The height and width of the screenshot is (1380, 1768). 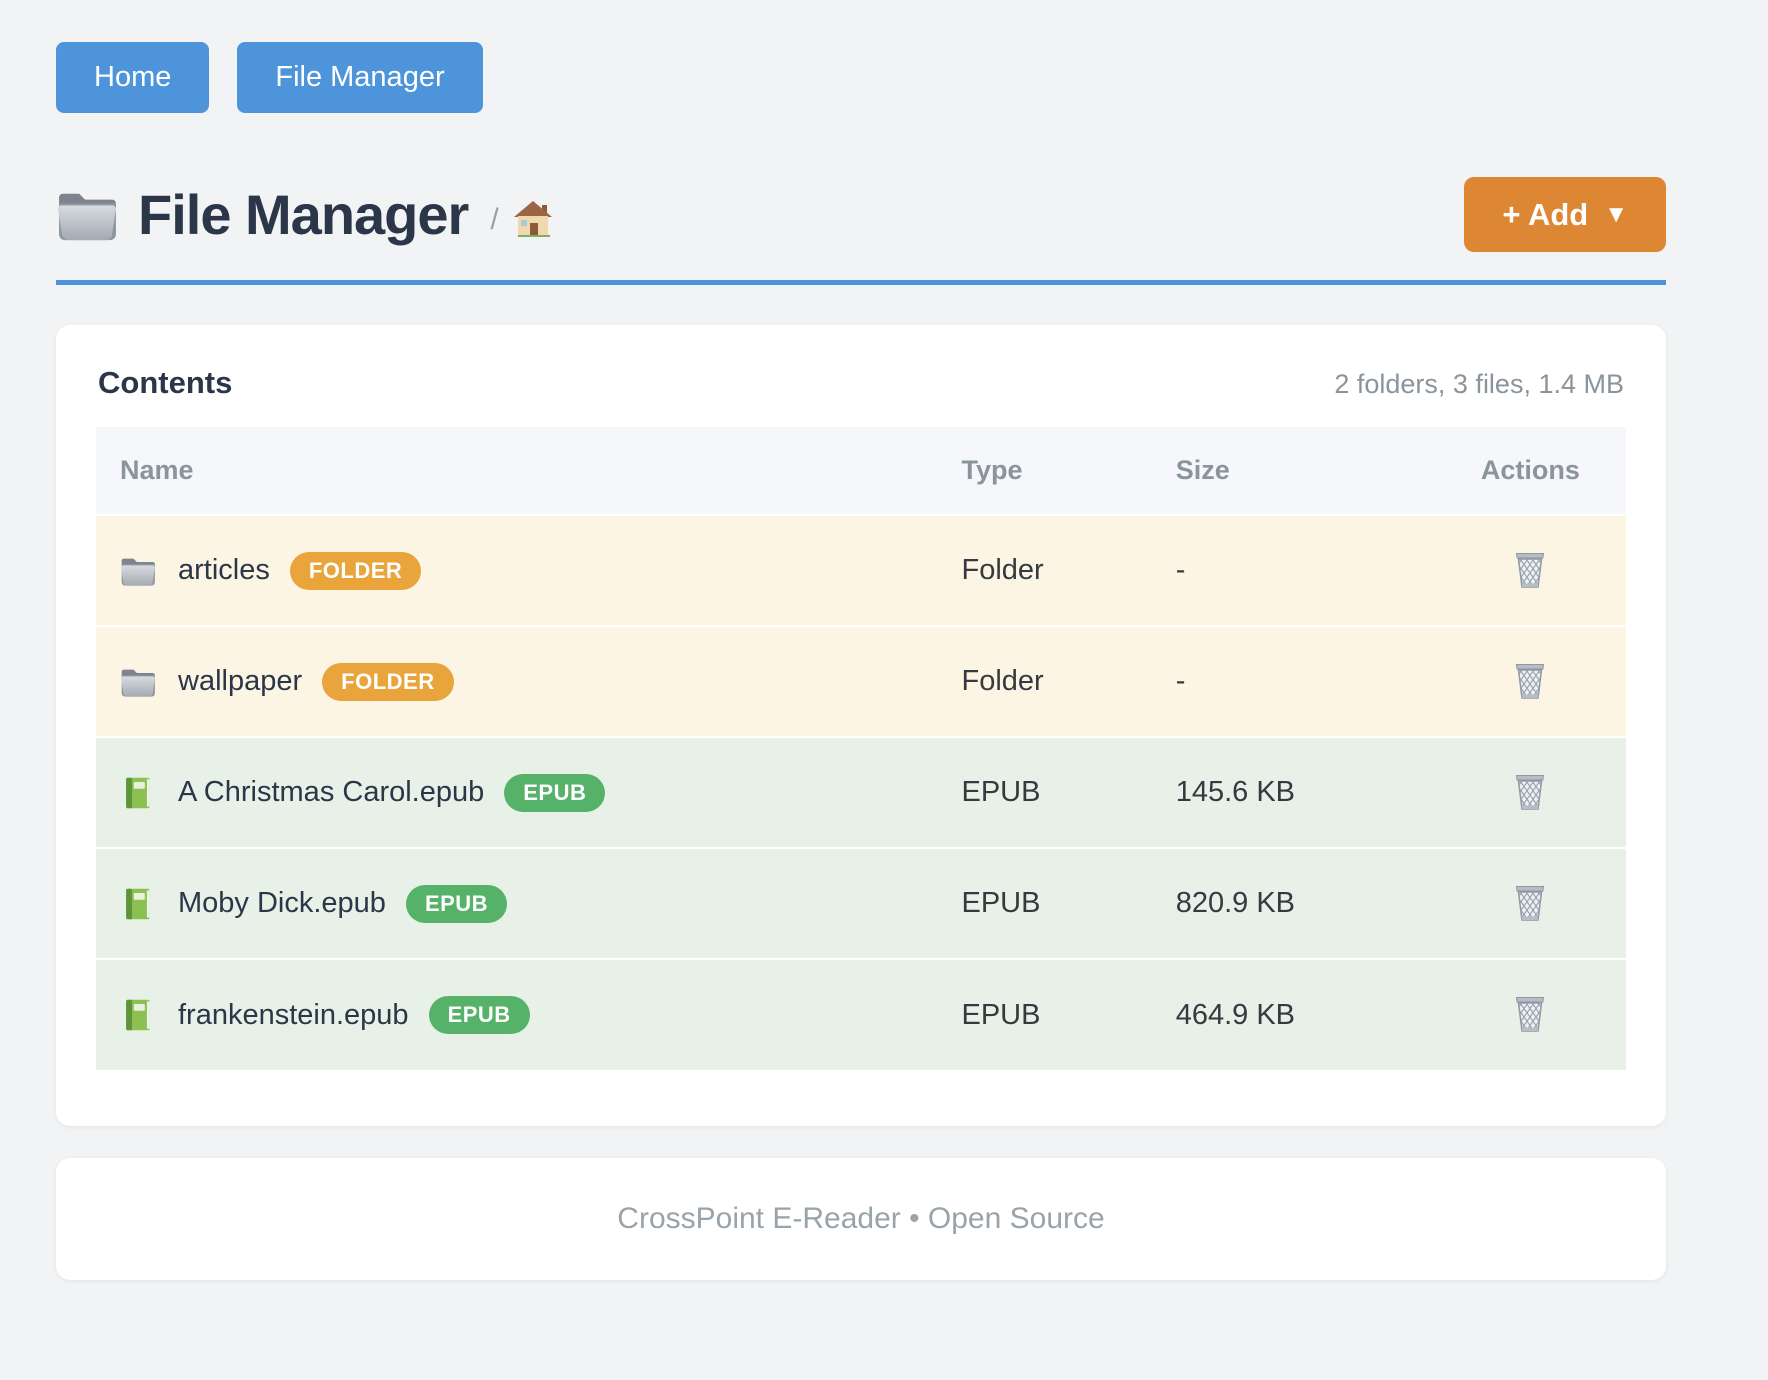 I want to click on table-row: Moby Dick.epub EPUB EPUB 820.9 KB, so click(x=861, y=903).